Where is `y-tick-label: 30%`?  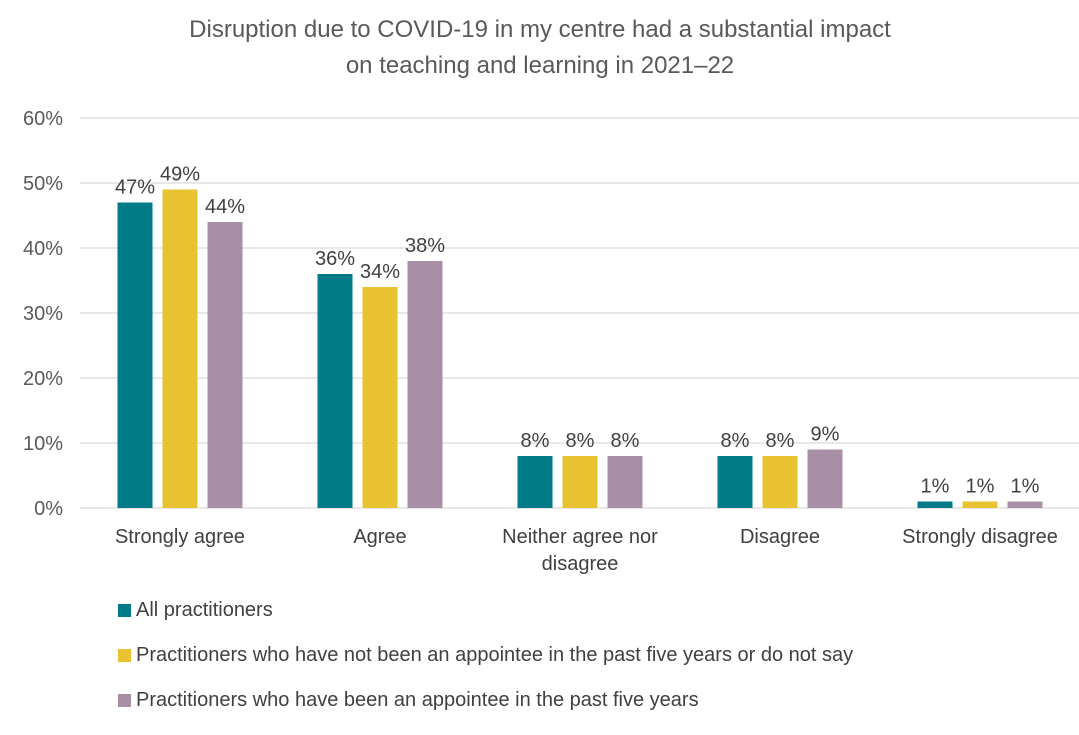 y-tick-label: 30% is located at coordinates (43, 314).